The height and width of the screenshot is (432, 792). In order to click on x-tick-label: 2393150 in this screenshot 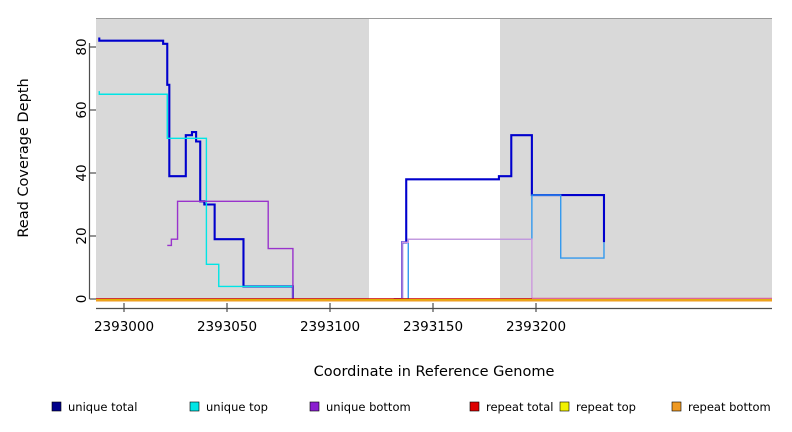, I will do `click(433, 327)`.